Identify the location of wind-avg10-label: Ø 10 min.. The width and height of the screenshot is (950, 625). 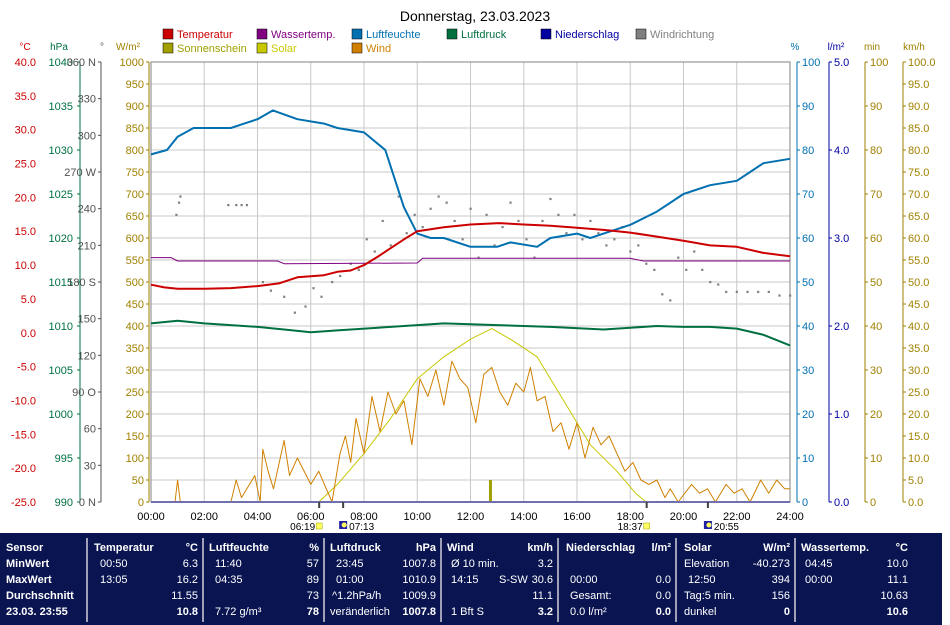
(475, 564).